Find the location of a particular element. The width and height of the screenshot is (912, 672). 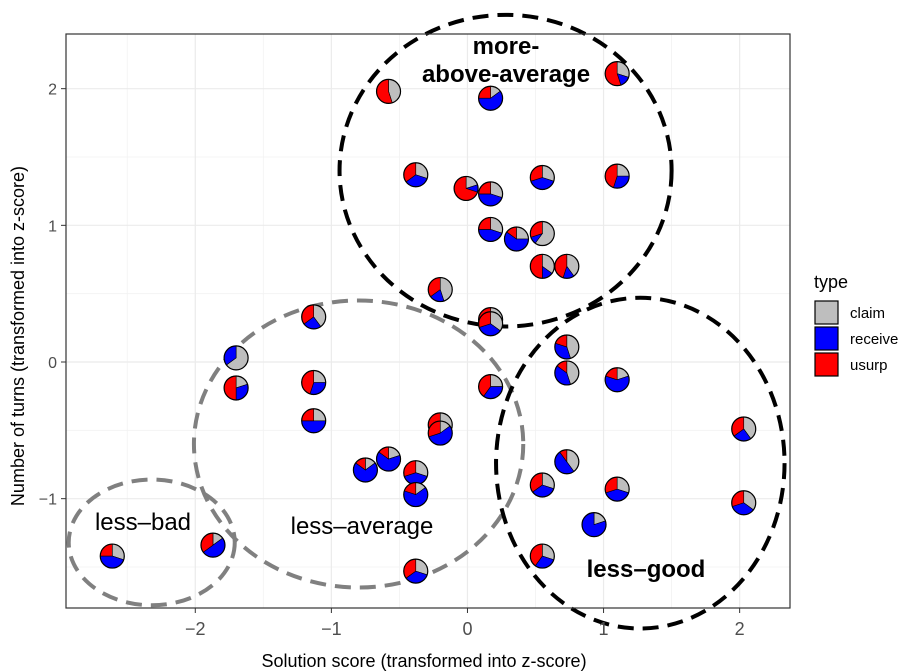

legend-swatch-usurp is located at coordinates (826, 364).